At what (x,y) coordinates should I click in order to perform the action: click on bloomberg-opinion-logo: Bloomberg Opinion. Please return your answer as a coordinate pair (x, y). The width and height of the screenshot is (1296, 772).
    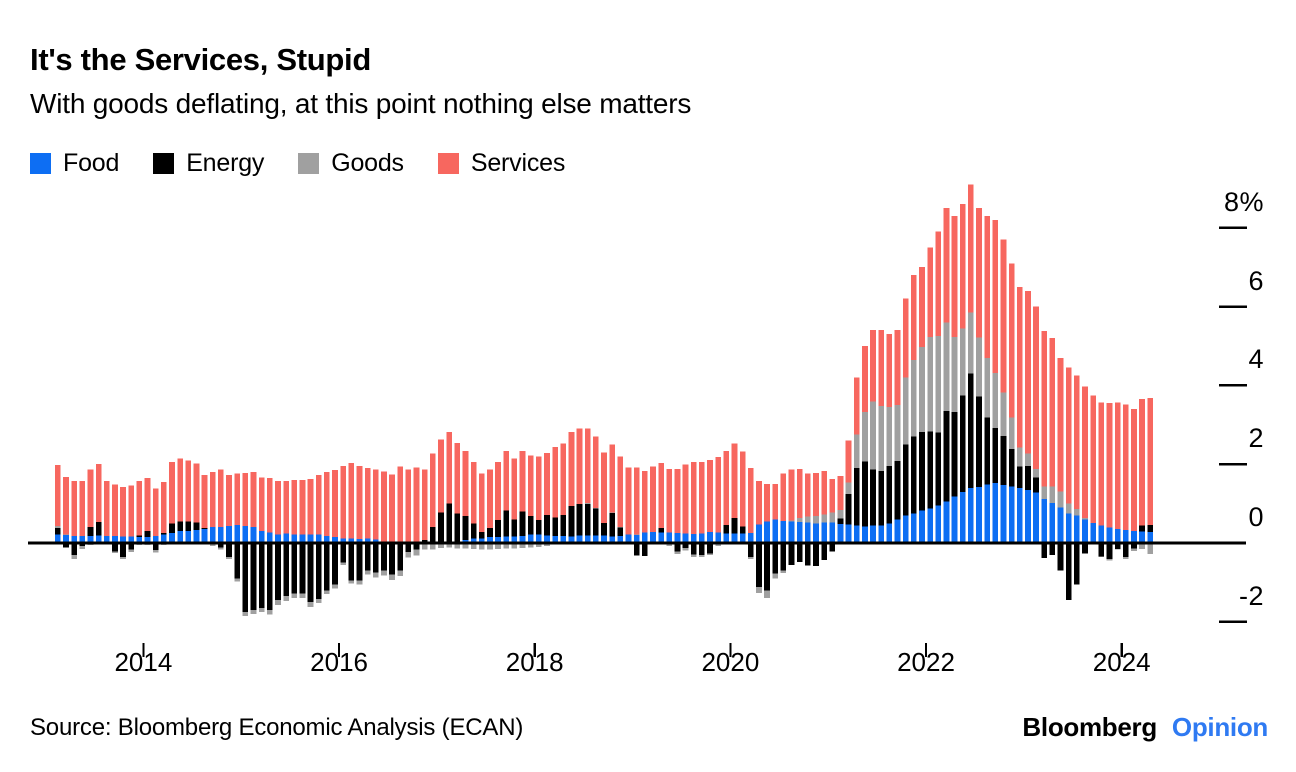
    Looking at the image, I should click on (1145, 727).